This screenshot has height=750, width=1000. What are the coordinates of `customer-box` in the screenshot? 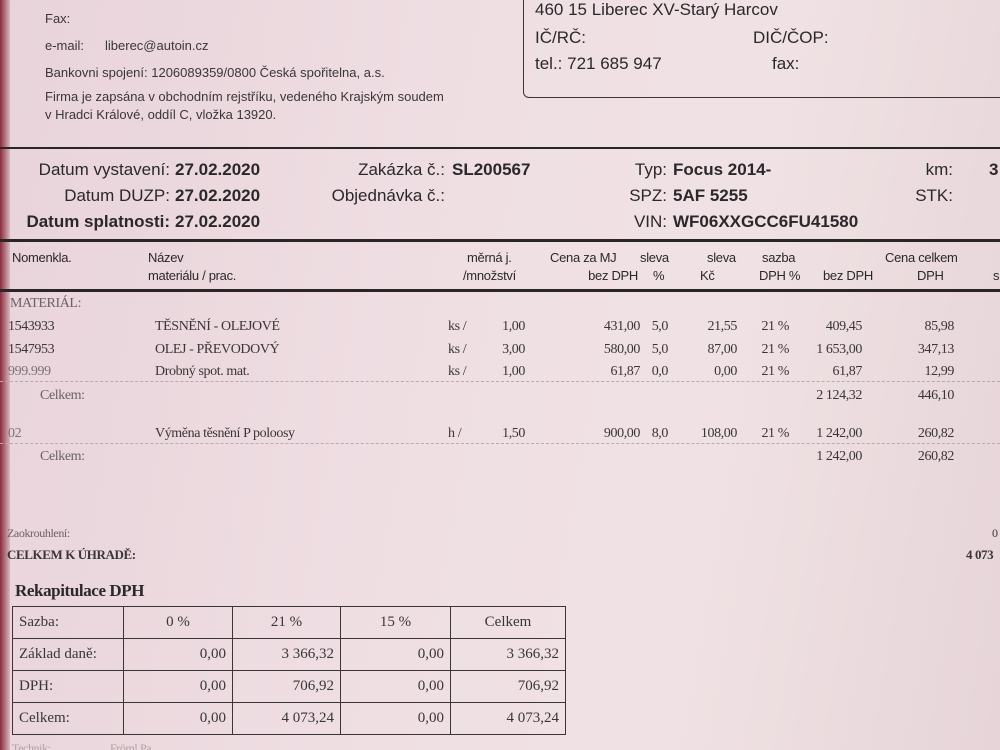 It's located at (761, 49).